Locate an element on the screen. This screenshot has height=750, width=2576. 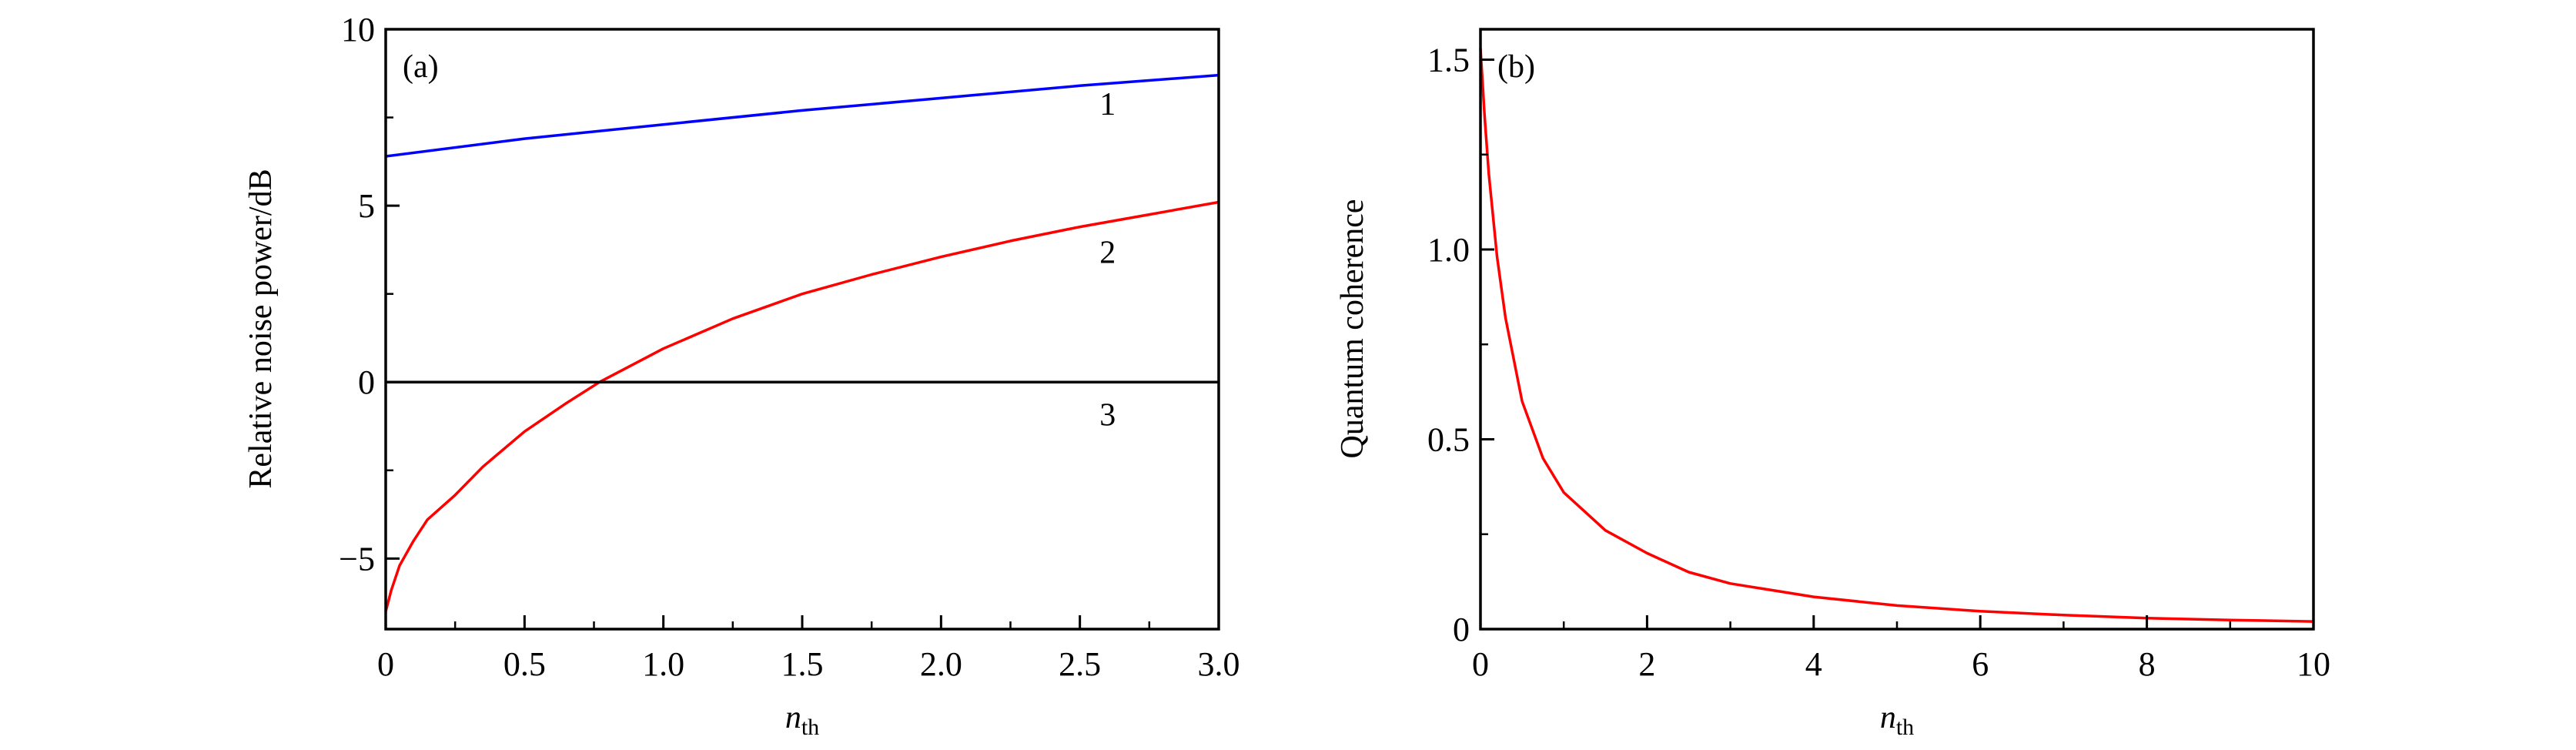
x-tick-label: 10 is located at coordinates (2314, 664).